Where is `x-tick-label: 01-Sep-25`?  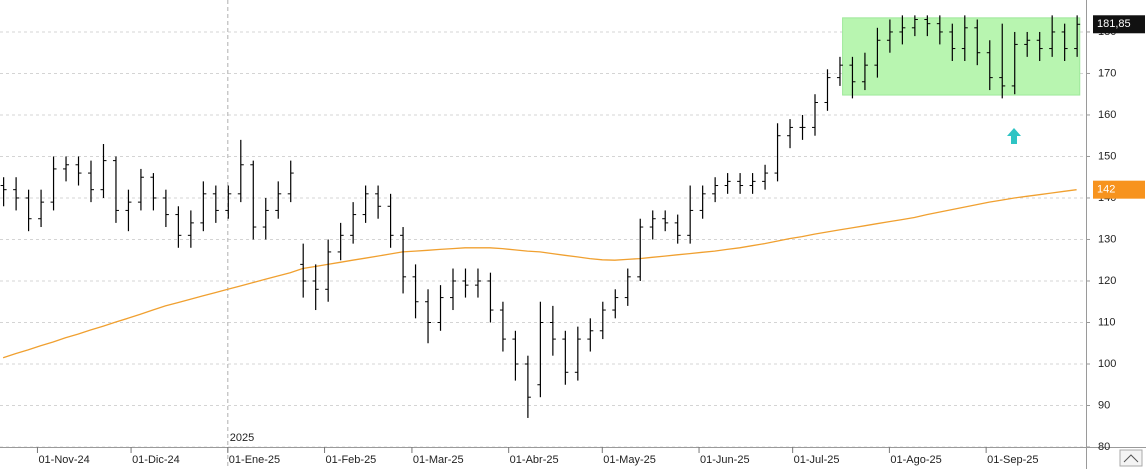 x-tick-label: 01-Sep-25 is located at coordinates (1012, 460).